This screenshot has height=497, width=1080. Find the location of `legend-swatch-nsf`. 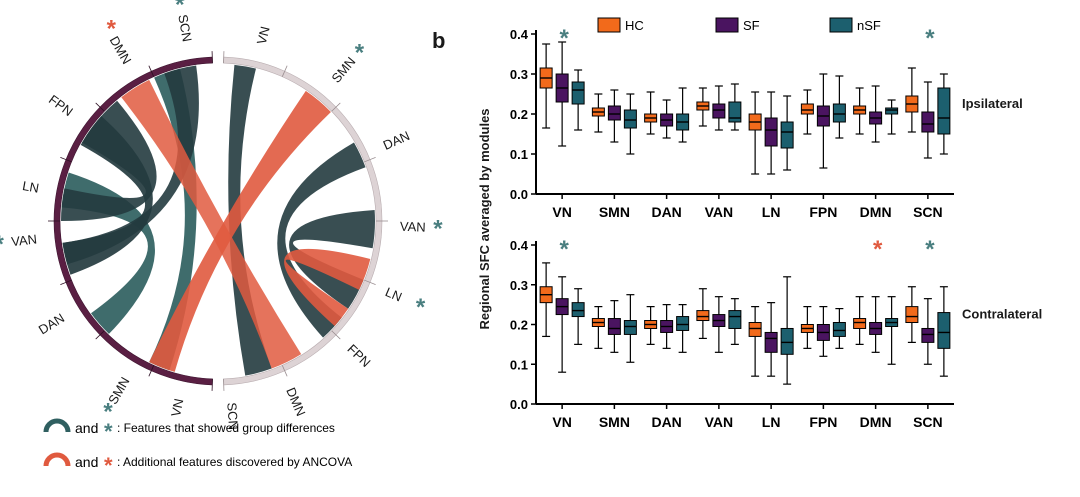

legend-swatch-nsf is located at coordinates (841, 25).